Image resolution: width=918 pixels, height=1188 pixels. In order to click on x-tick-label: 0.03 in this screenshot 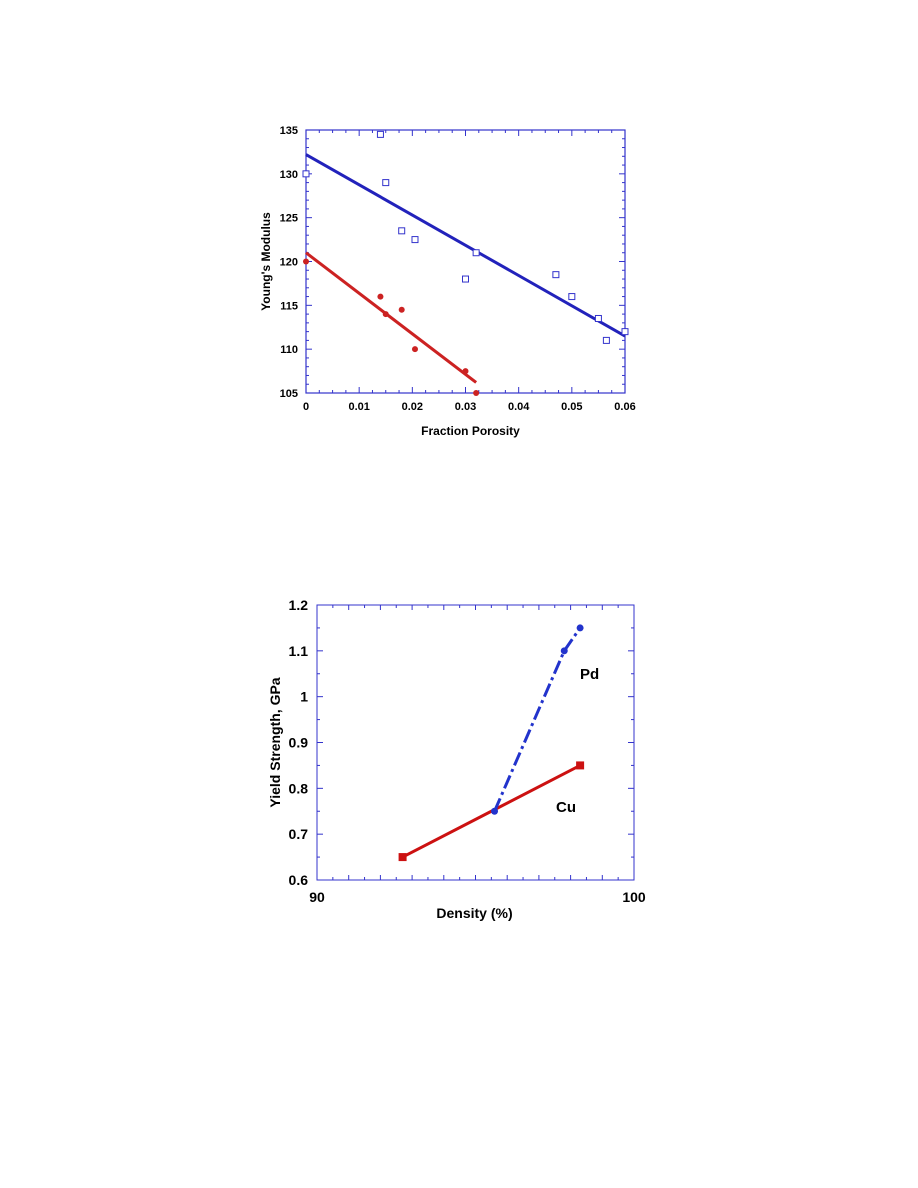, I will do `click(465, 407)`.